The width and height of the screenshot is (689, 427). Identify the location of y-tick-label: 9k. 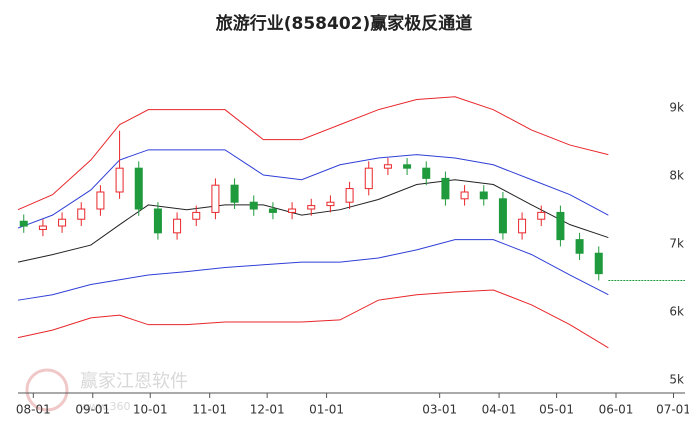
(676, 107).